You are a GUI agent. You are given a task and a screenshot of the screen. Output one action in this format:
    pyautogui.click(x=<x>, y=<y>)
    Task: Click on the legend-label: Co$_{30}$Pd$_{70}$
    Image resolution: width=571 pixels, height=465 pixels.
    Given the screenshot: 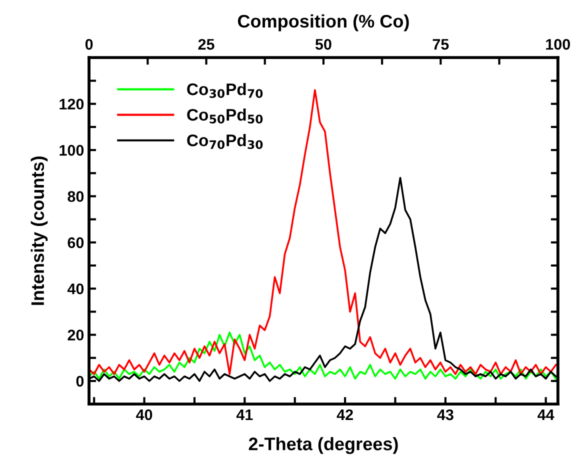 What is the action you would take?
    pyautogui.click(x=225, y=90)
    